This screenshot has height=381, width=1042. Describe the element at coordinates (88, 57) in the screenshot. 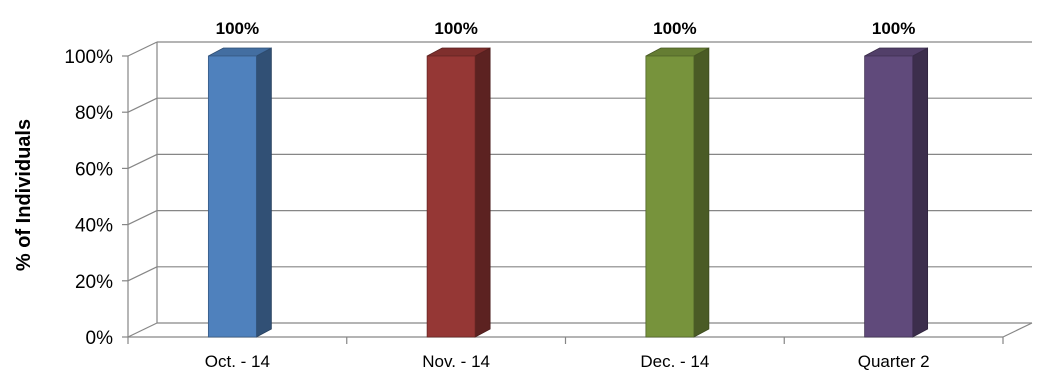

I see `y-tick-label: 100%` at that location.